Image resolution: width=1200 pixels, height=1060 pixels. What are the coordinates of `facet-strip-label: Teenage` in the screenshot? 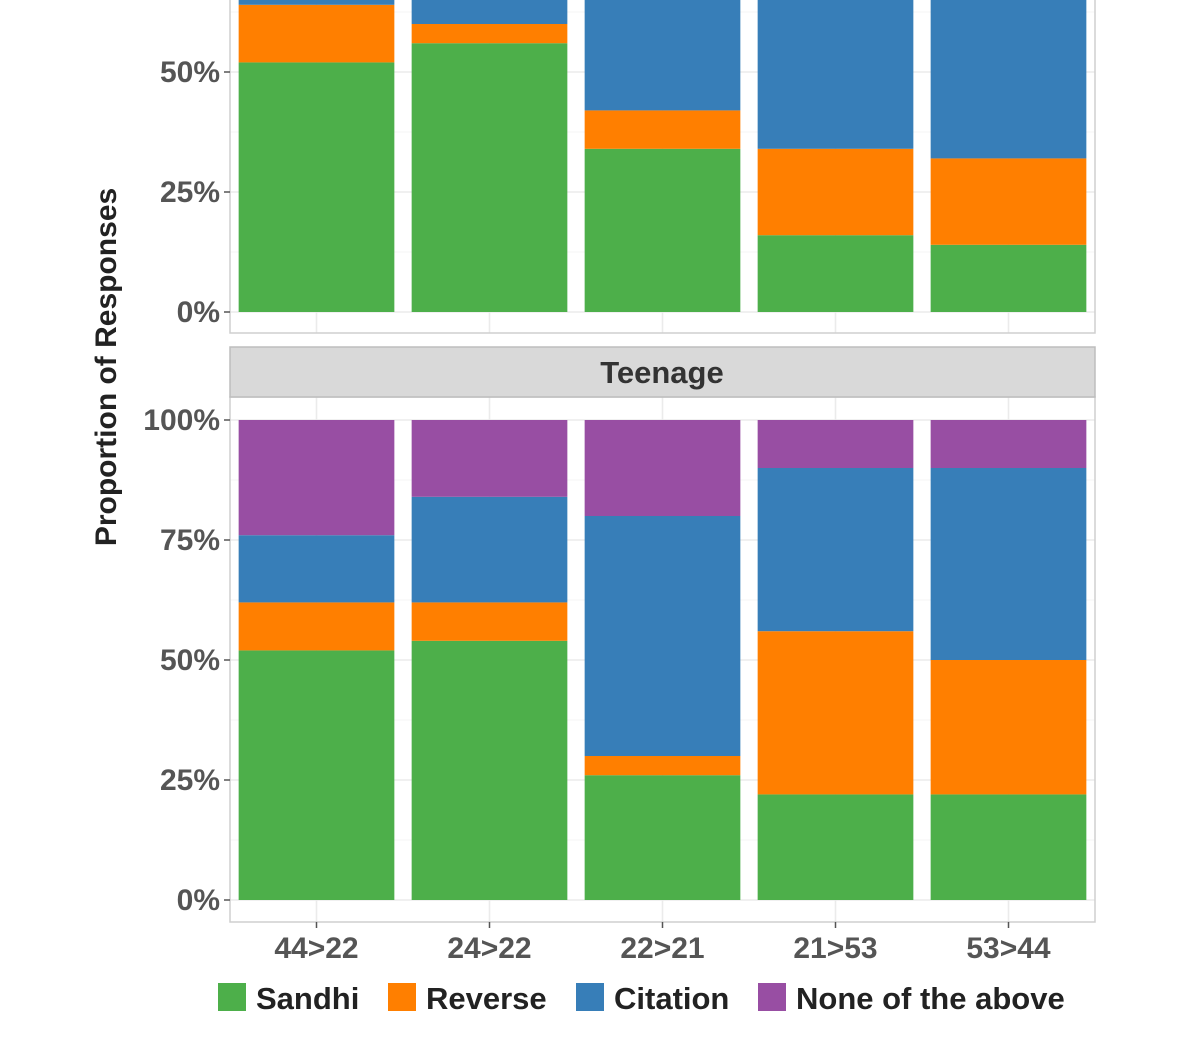 It's located at (661, 372).